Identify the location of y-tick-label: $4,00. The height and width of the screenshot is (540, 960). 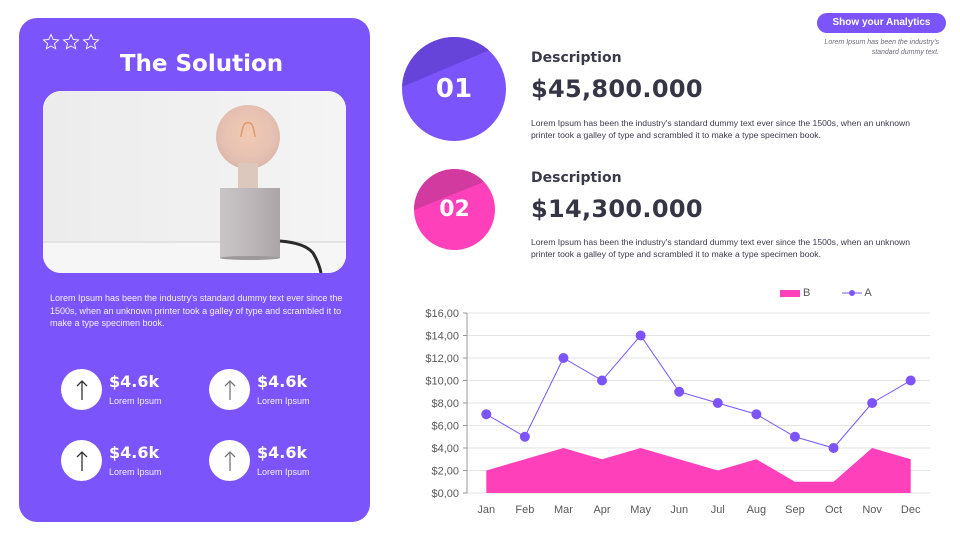
(445, 449).